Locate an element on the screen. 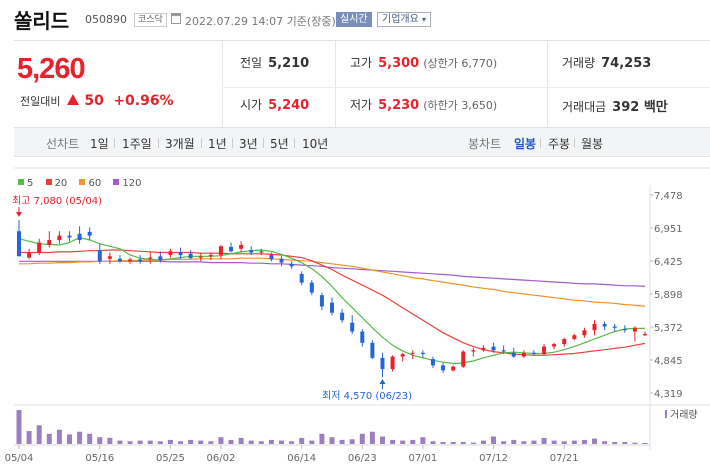  tab-3year: 3년 is located at coordinates (248, 144).